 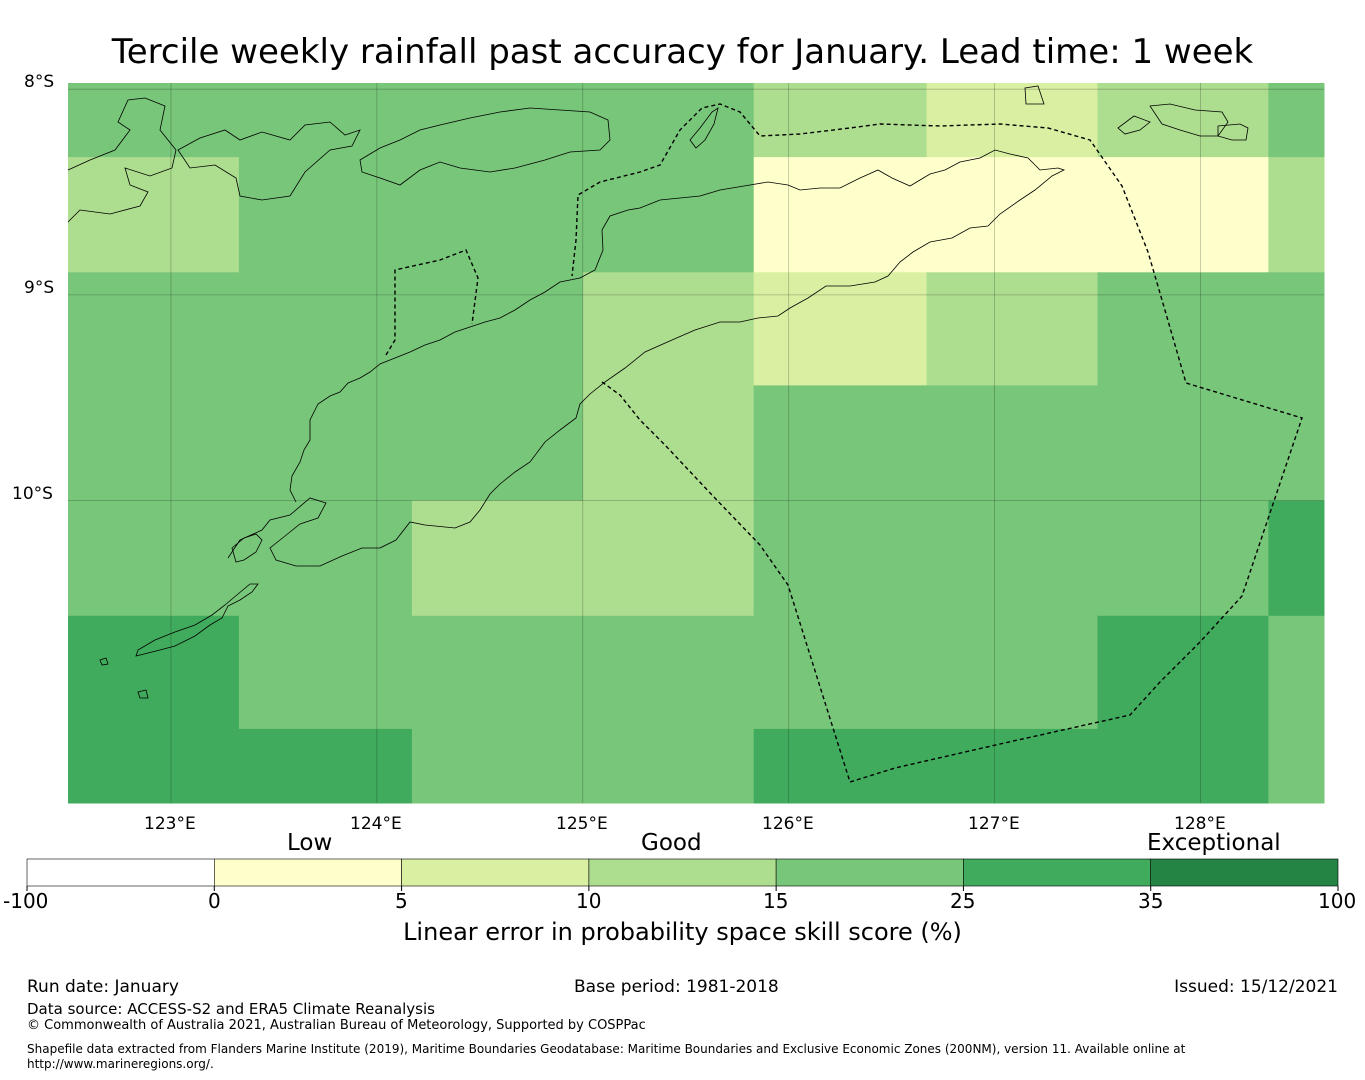 What do you see at coordinates (788, 824) in the screenshot?
I see `lon-label-126e: 126°E` at bounding box center [788, 824].